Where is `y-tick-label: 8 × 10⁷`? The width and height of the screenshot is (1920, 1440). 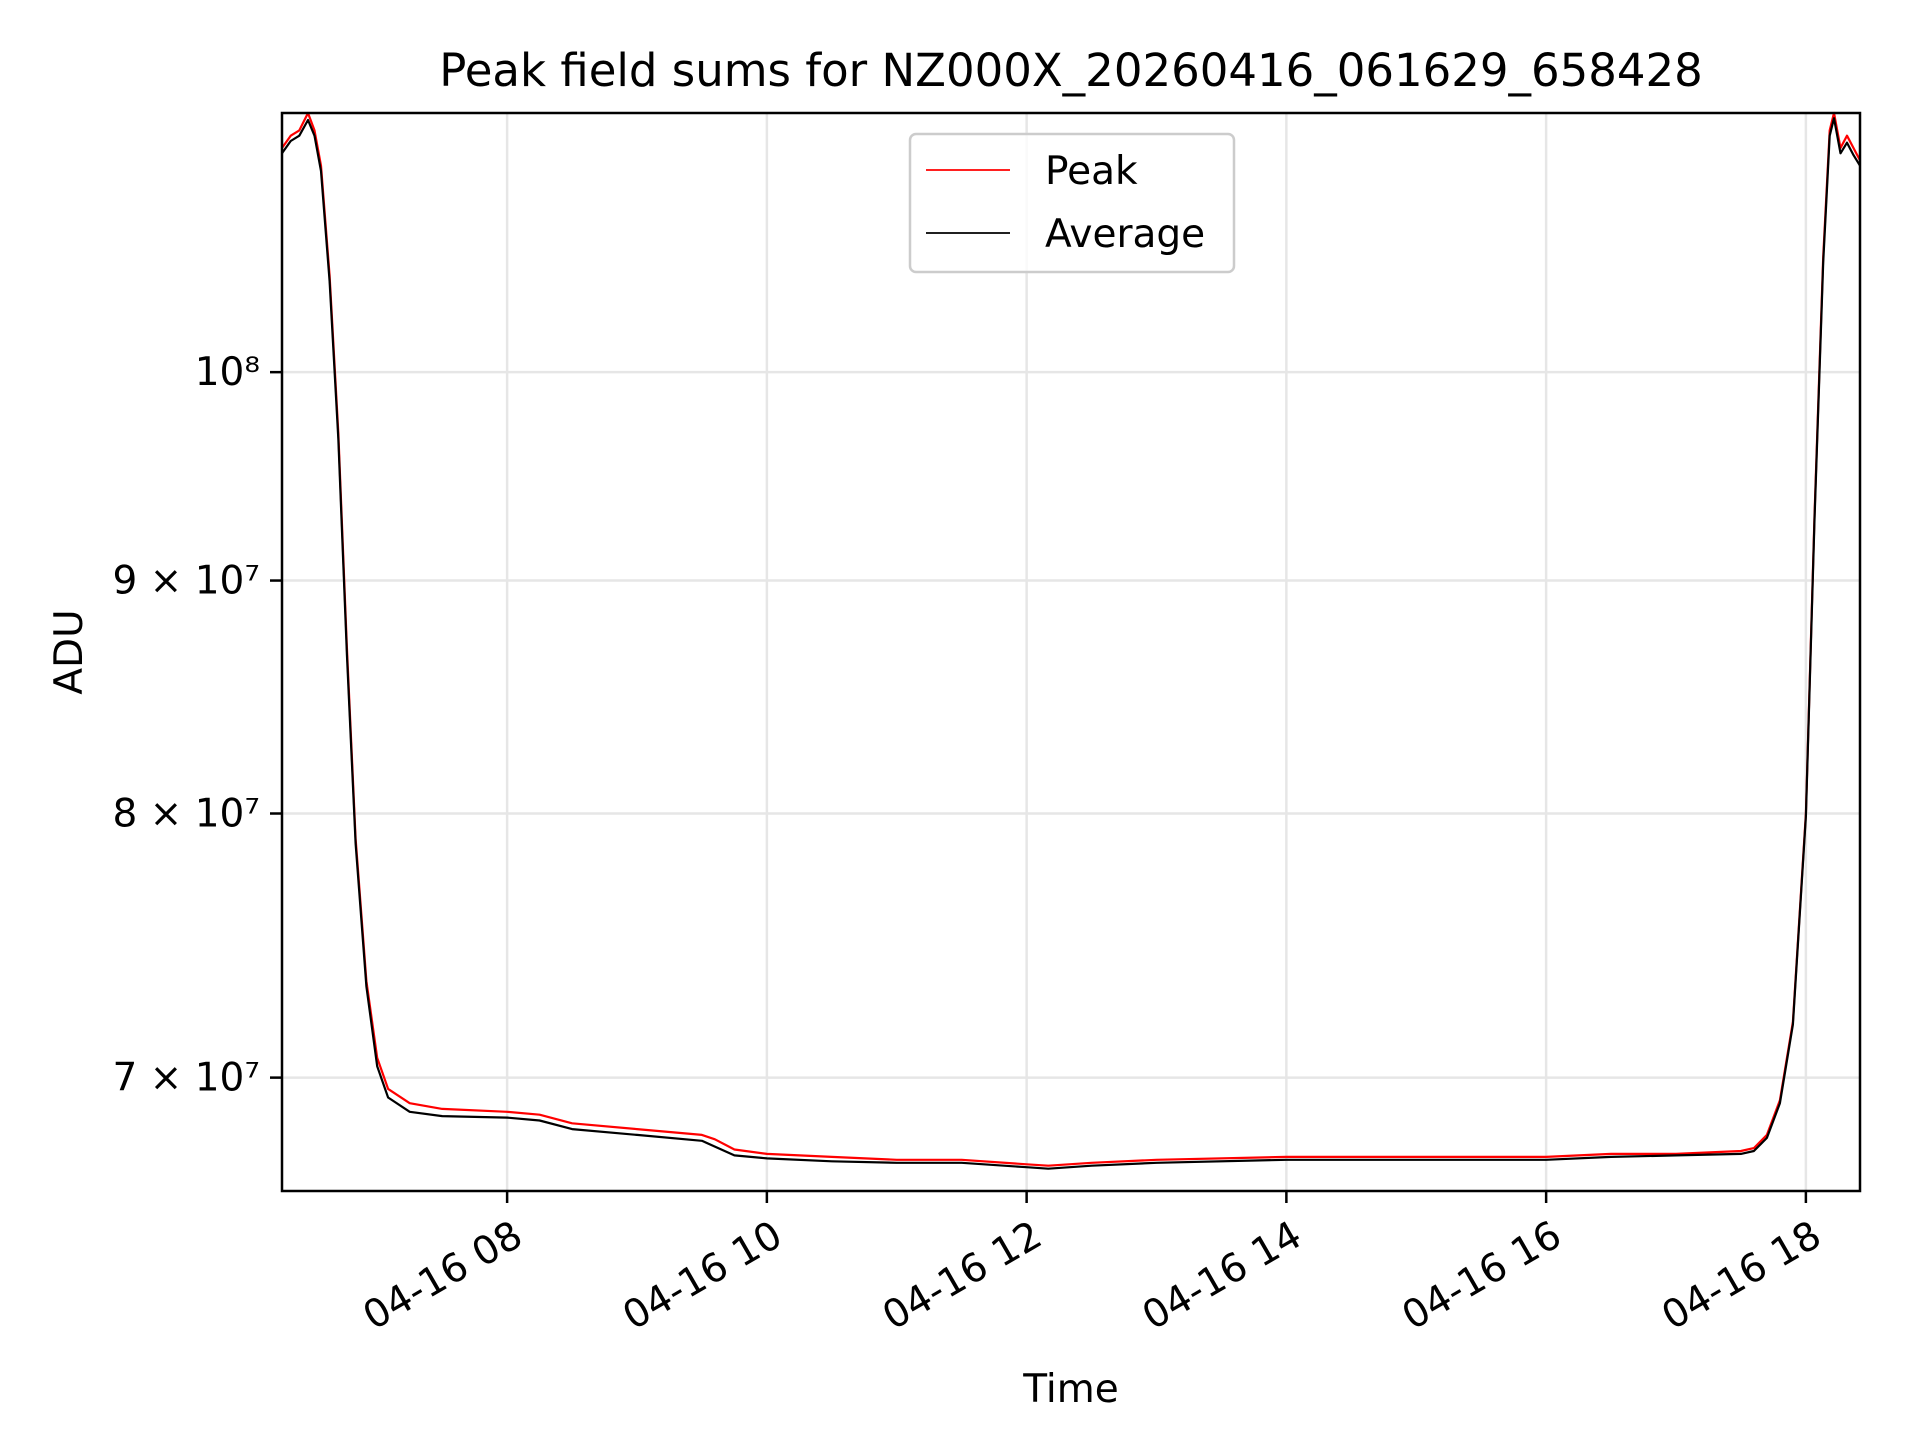 y-tick-label: 8 × 10⁷ is located at coordinates (186, 814).